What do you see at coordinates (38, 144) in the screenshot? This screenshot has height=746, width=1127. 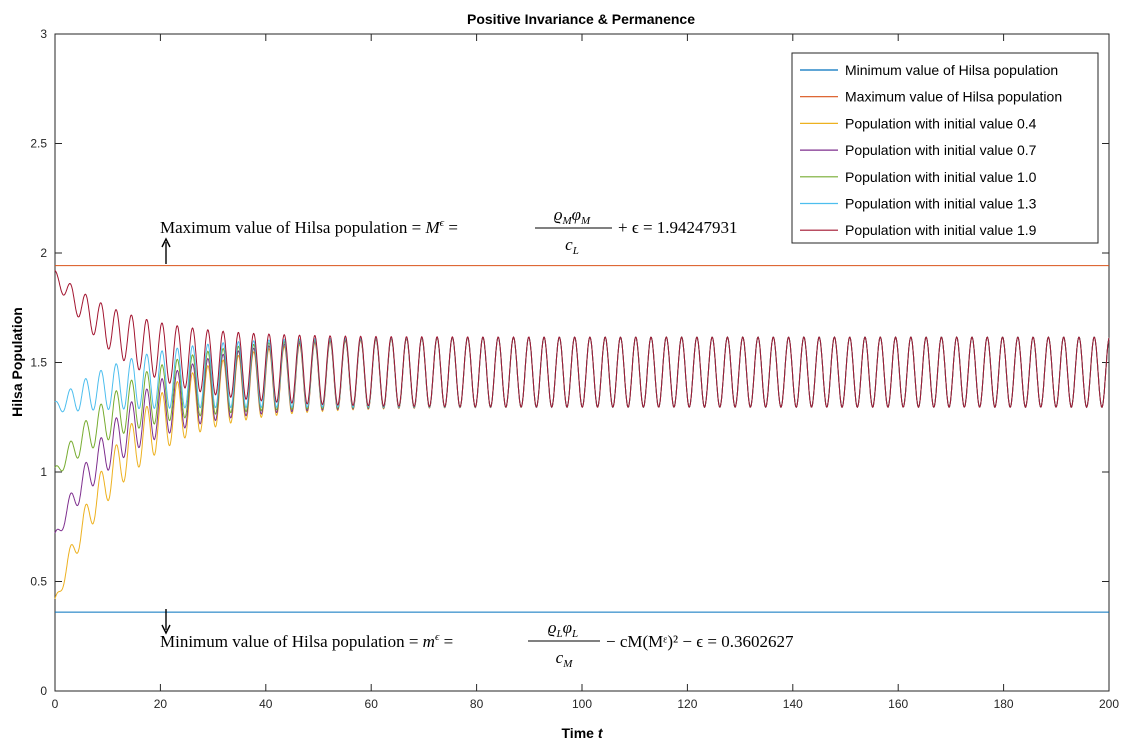 I see `y-tick-label: 2.5` at bounding box center [38, 144].